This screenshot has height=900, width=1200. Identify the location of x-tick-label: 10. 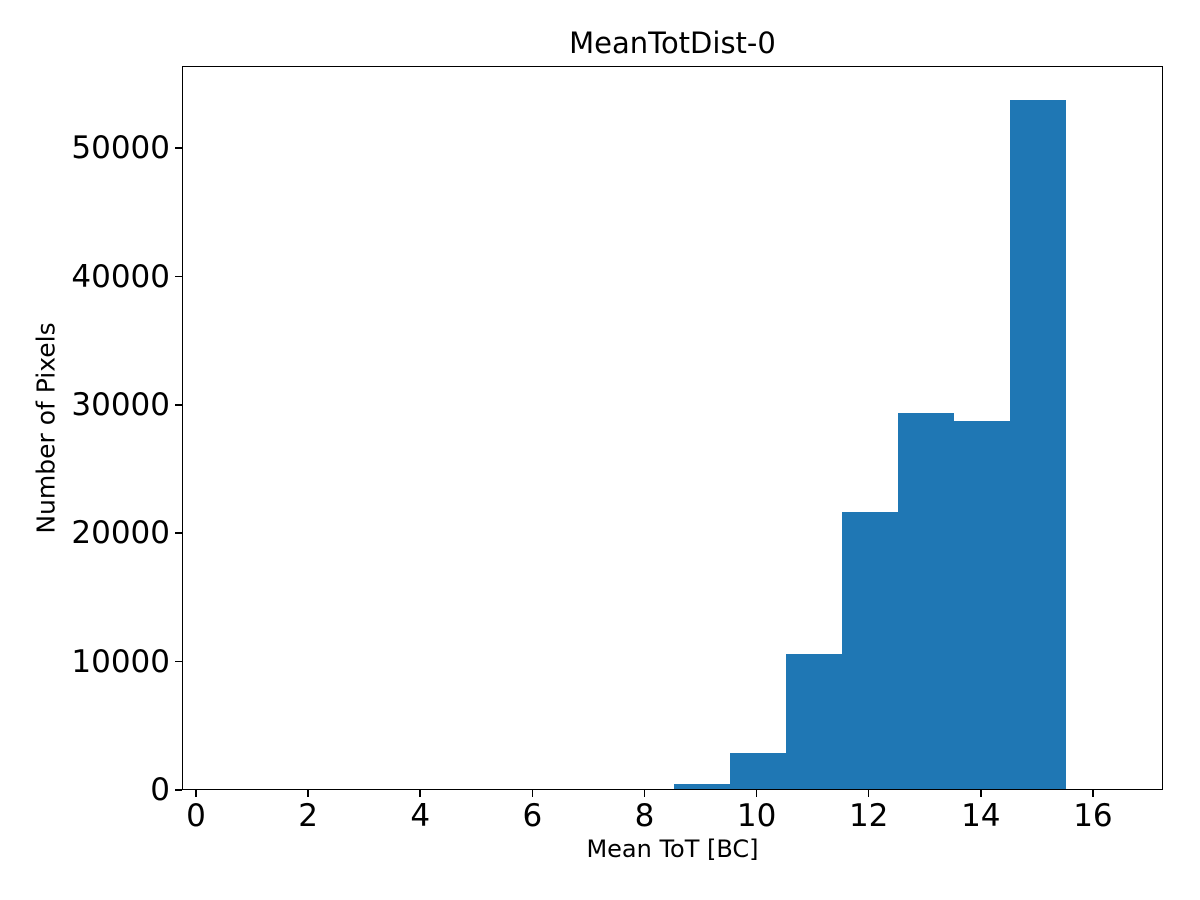
(756, 816).